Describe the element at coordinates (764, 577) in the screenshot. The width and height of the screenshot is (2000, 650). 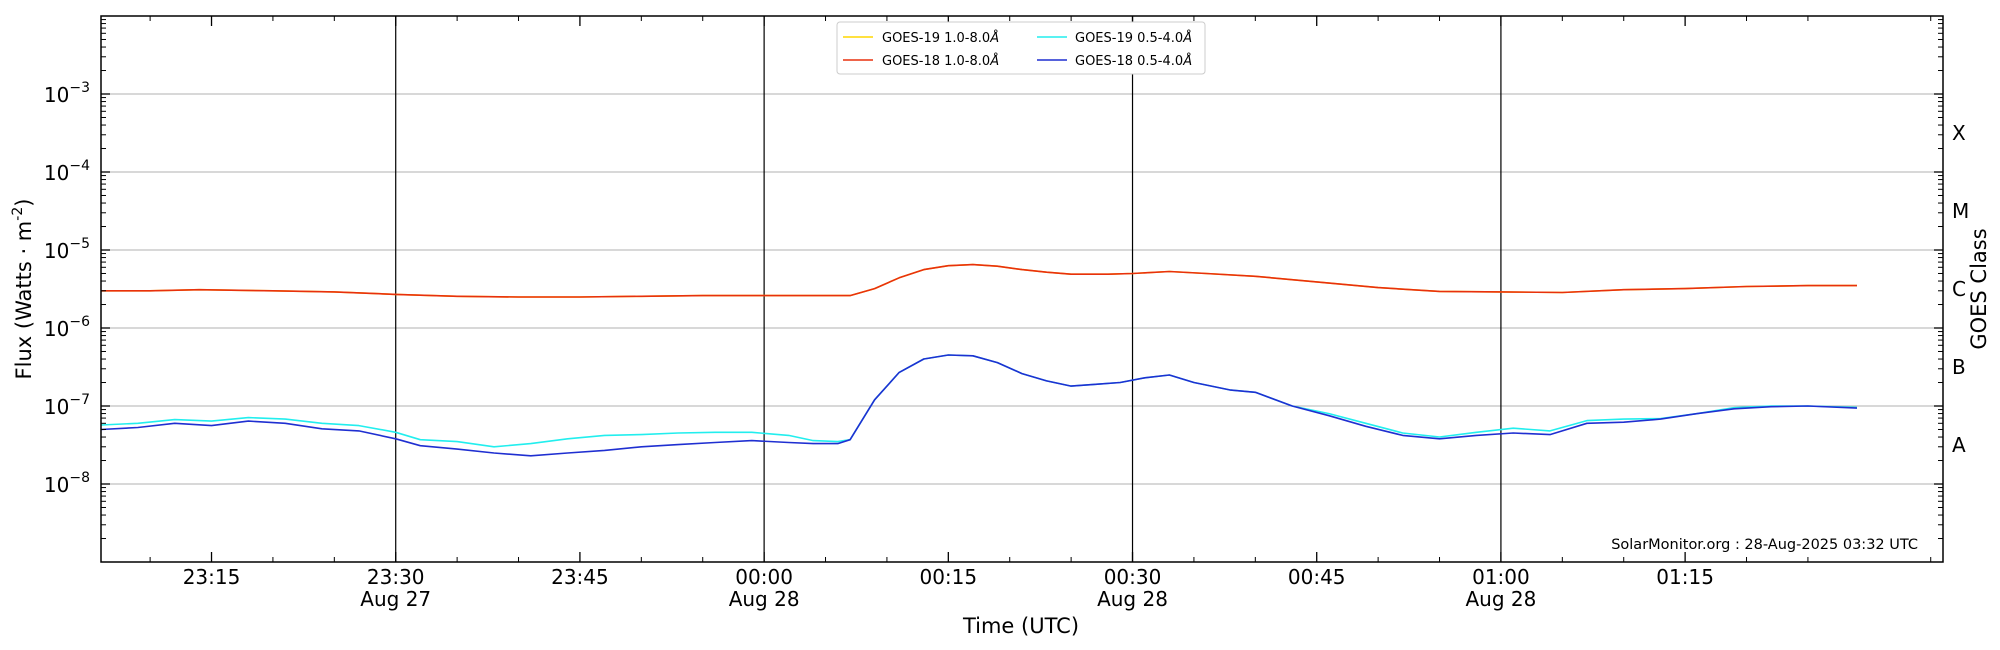
I see `x-tick-label: 00:00` at that location.